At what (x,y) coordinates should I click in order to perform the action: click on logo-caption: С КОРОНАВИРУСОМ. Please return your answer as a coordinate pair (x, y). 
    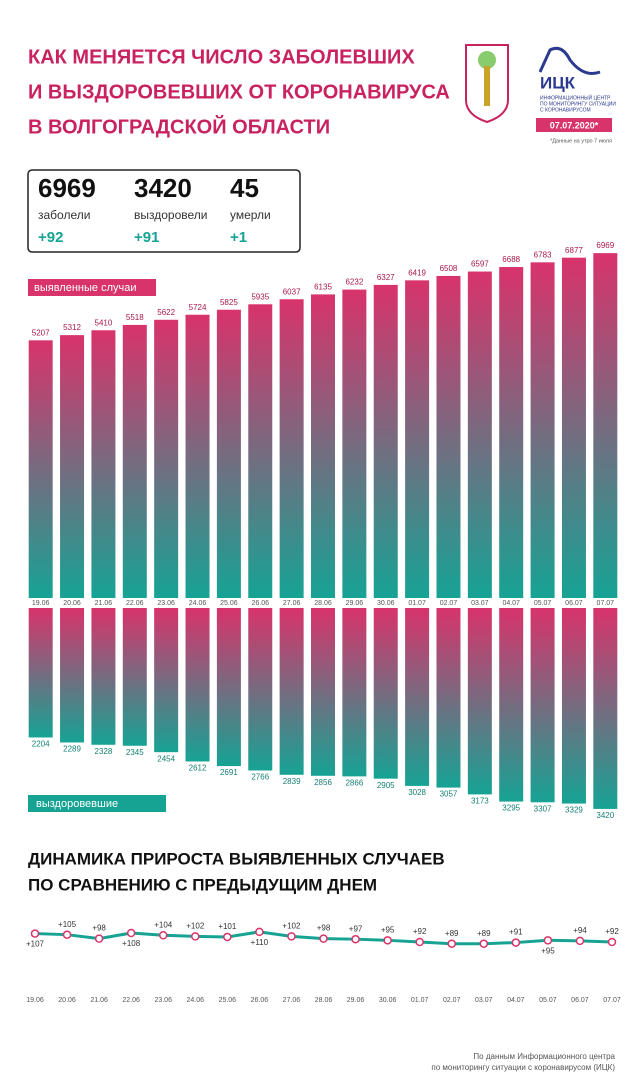
    Looking at the image, I should click on (565, 110).